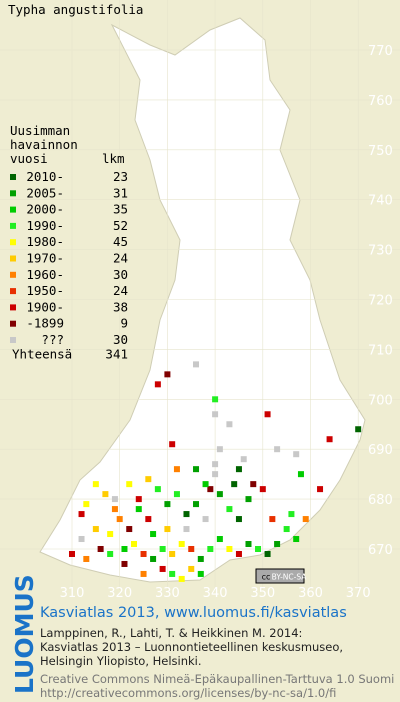  What do you see at coordinates (380, 450) in the screenshot?
I see `north-label: 690` at bounding box center [380, 450].